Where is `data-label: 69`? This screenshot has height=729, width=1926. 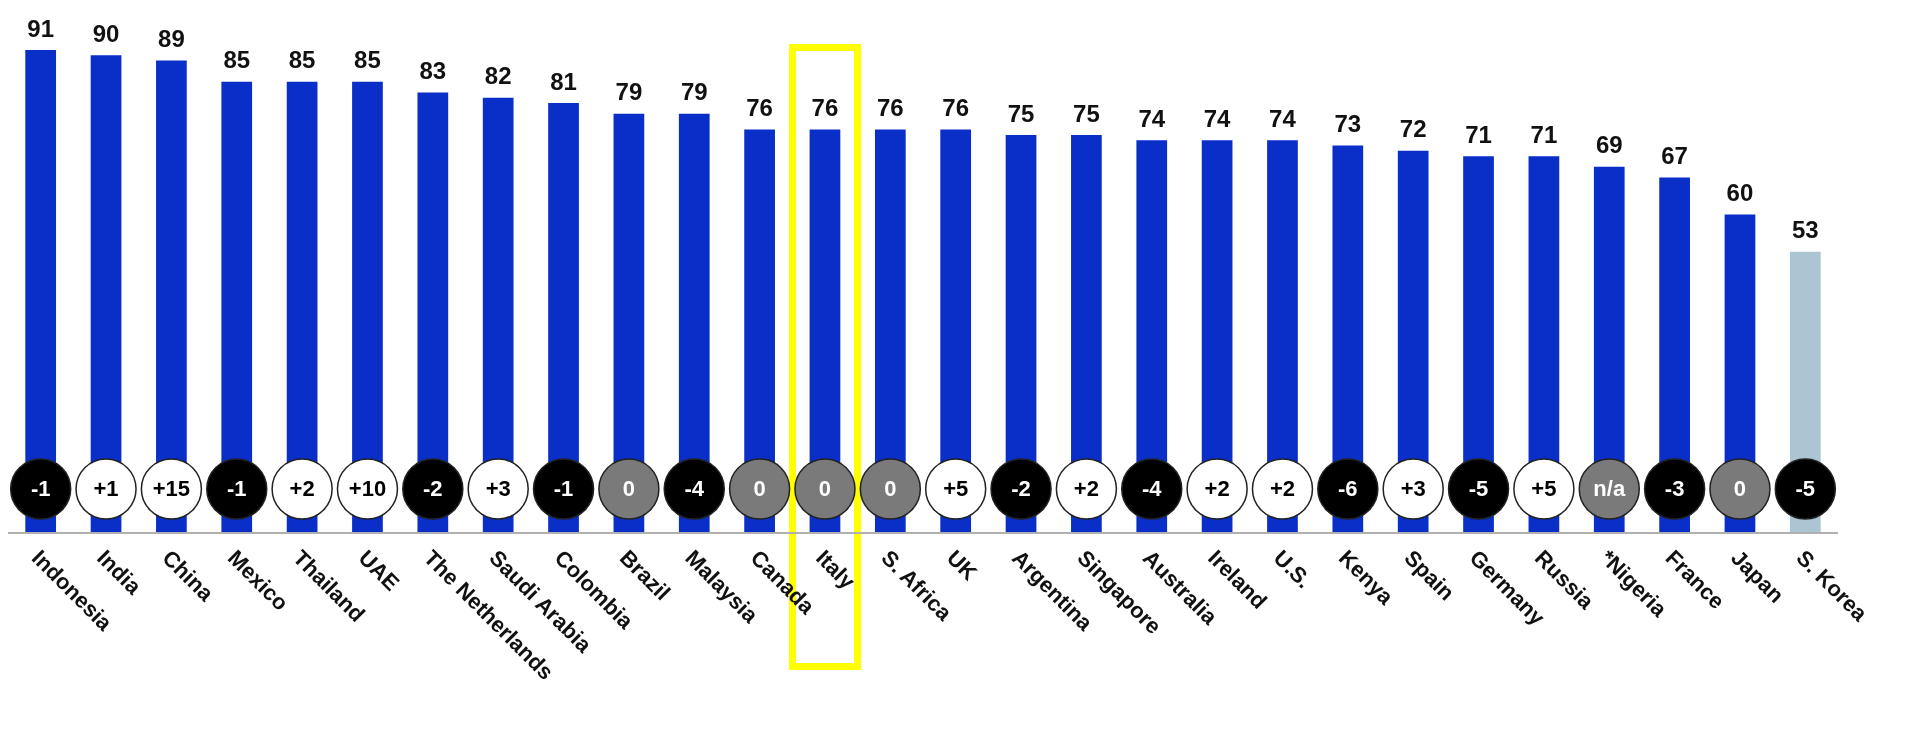
data-label: 69 is located at coordinates (1609, 145).